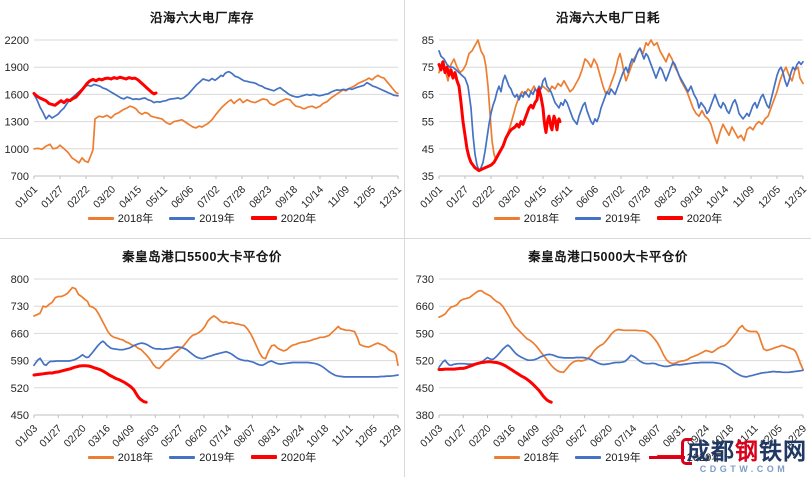 The height and width of the screenshot is (477, 811). Describe the element at coordinates (428, 68) in the screenshot. I see `svg-text: 75` at that location.